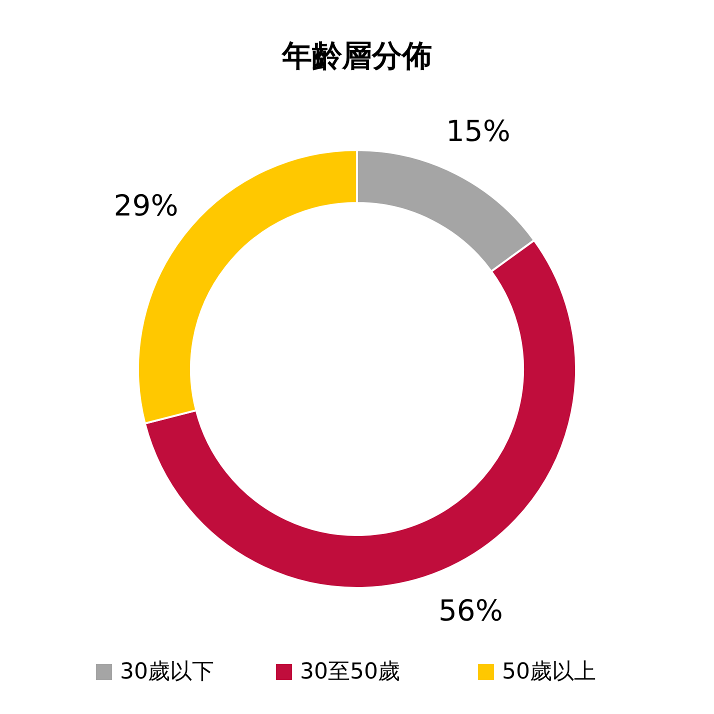 This screenshot has width=714, height=714. Describe the element at coordinates (146, 205) in the screenshot. I see `data-label: 29%` at that location.